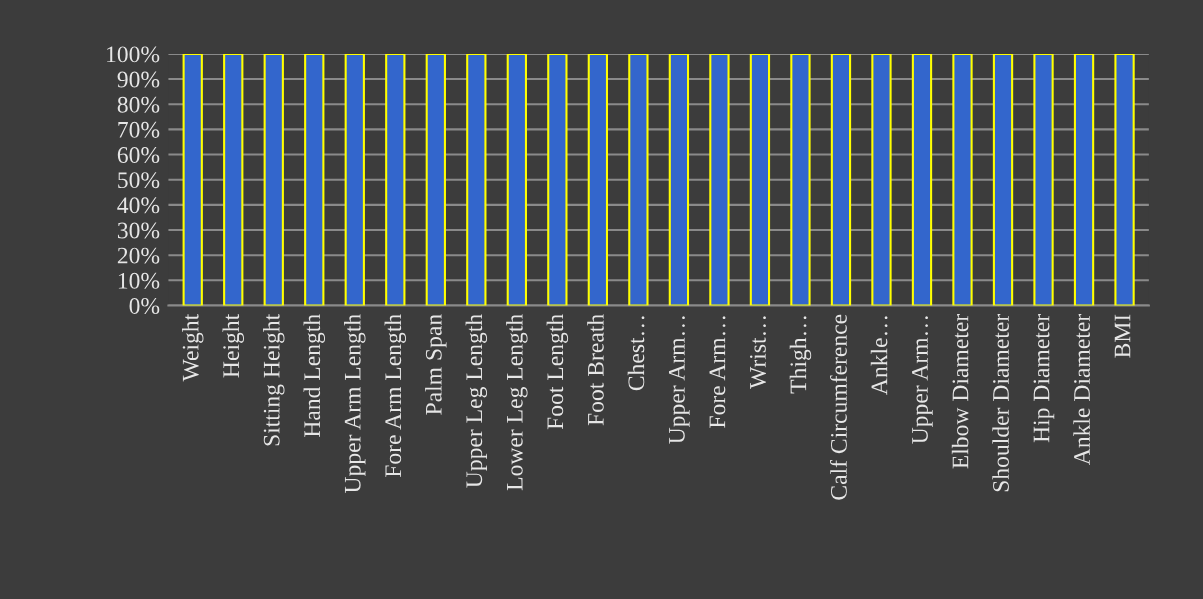 The width and height of the screenshot is (1203, 599). What do you see at coordinates (1081, 390) in the screenshot?
I see `x-tick-label: Ankle Diameter` at bounding box center [1081, 390].